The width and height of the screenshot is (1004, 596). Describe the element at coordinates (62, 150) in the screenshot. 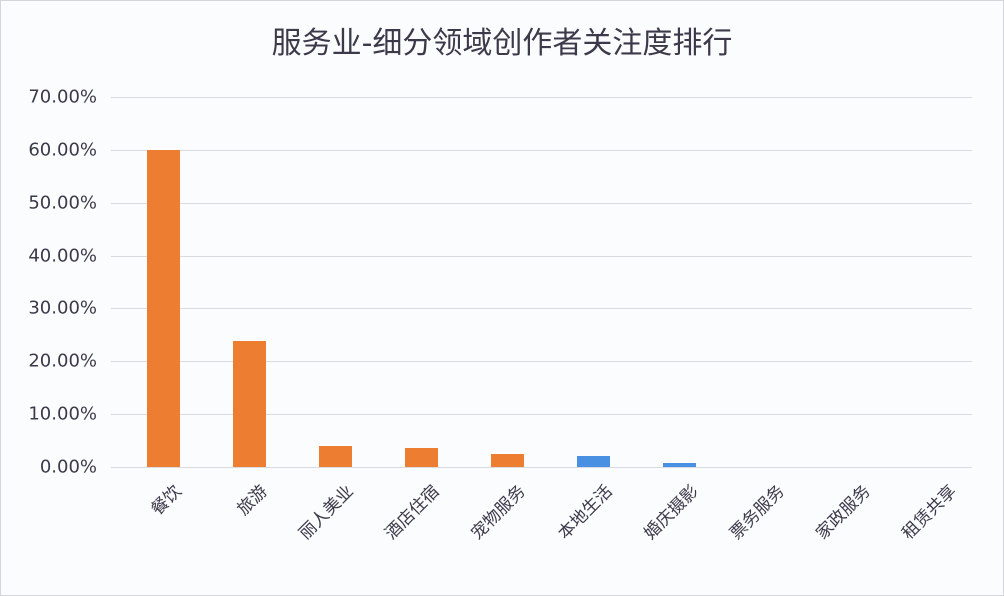

I see `y-tick-label: 60.00%` at that location.